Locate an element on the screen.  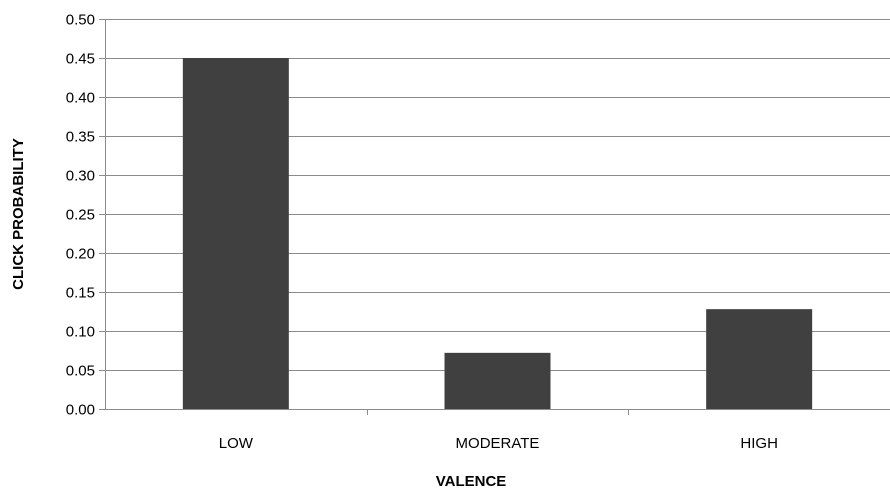
bar-high is located at coordinates (759, 359).